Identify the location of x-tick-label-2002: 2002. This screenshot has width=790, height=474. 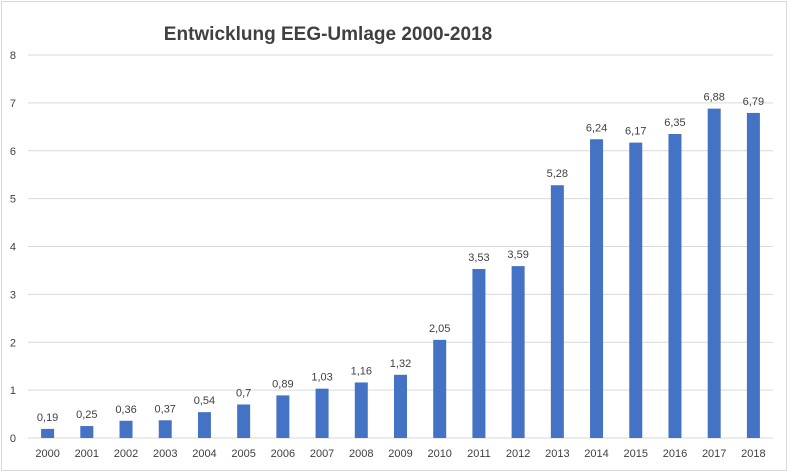
(126, 454).